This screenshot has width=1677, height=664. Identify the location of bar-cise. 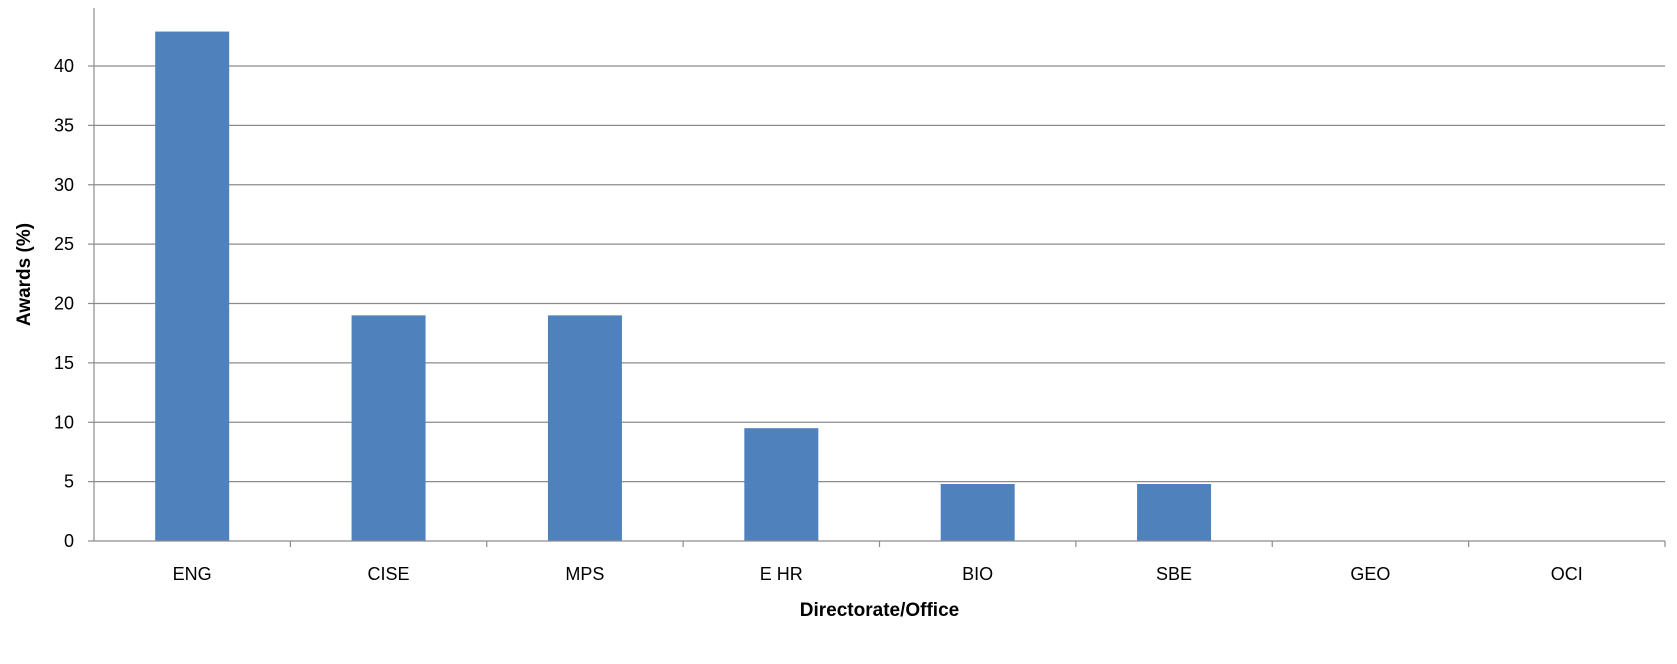
(388, 428).